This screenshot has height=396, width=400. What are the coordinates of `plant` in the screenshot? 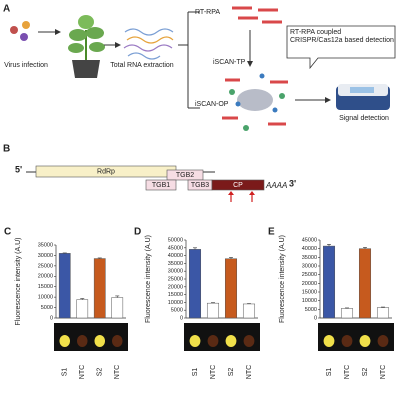 It's located at (86, 46).